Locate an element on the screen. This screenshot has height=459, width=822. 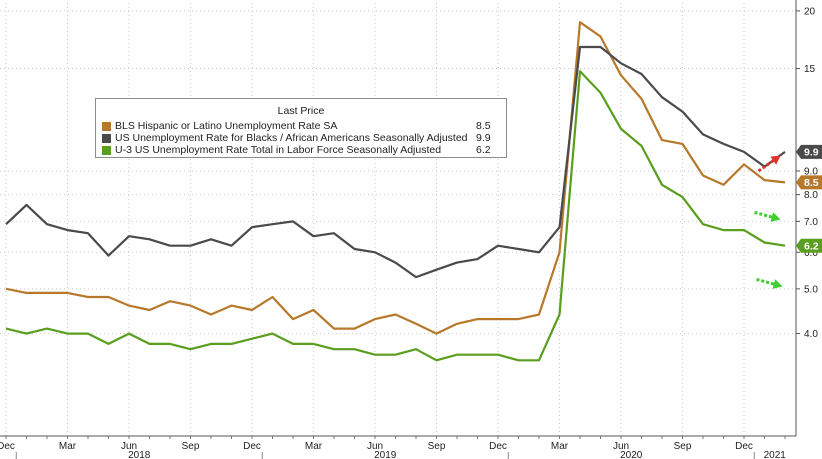
value-badge-2: 6.2 is located at coordinates (809, 245).